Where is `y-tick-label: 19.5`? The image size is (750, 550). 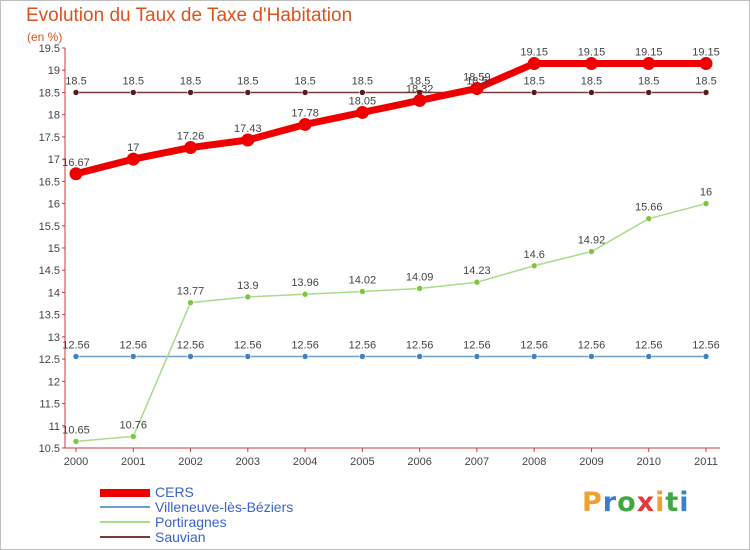
y-tick-label: 19.5 is located at coordinates (49, 49).